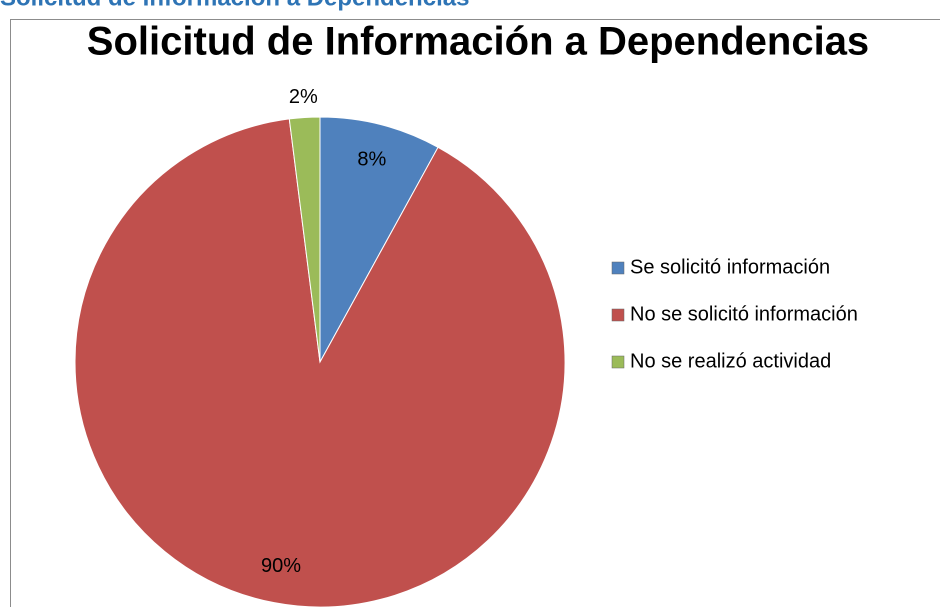  I want to click on section-heading: Solicitud de Información a Dependencias, so click(234, 5).